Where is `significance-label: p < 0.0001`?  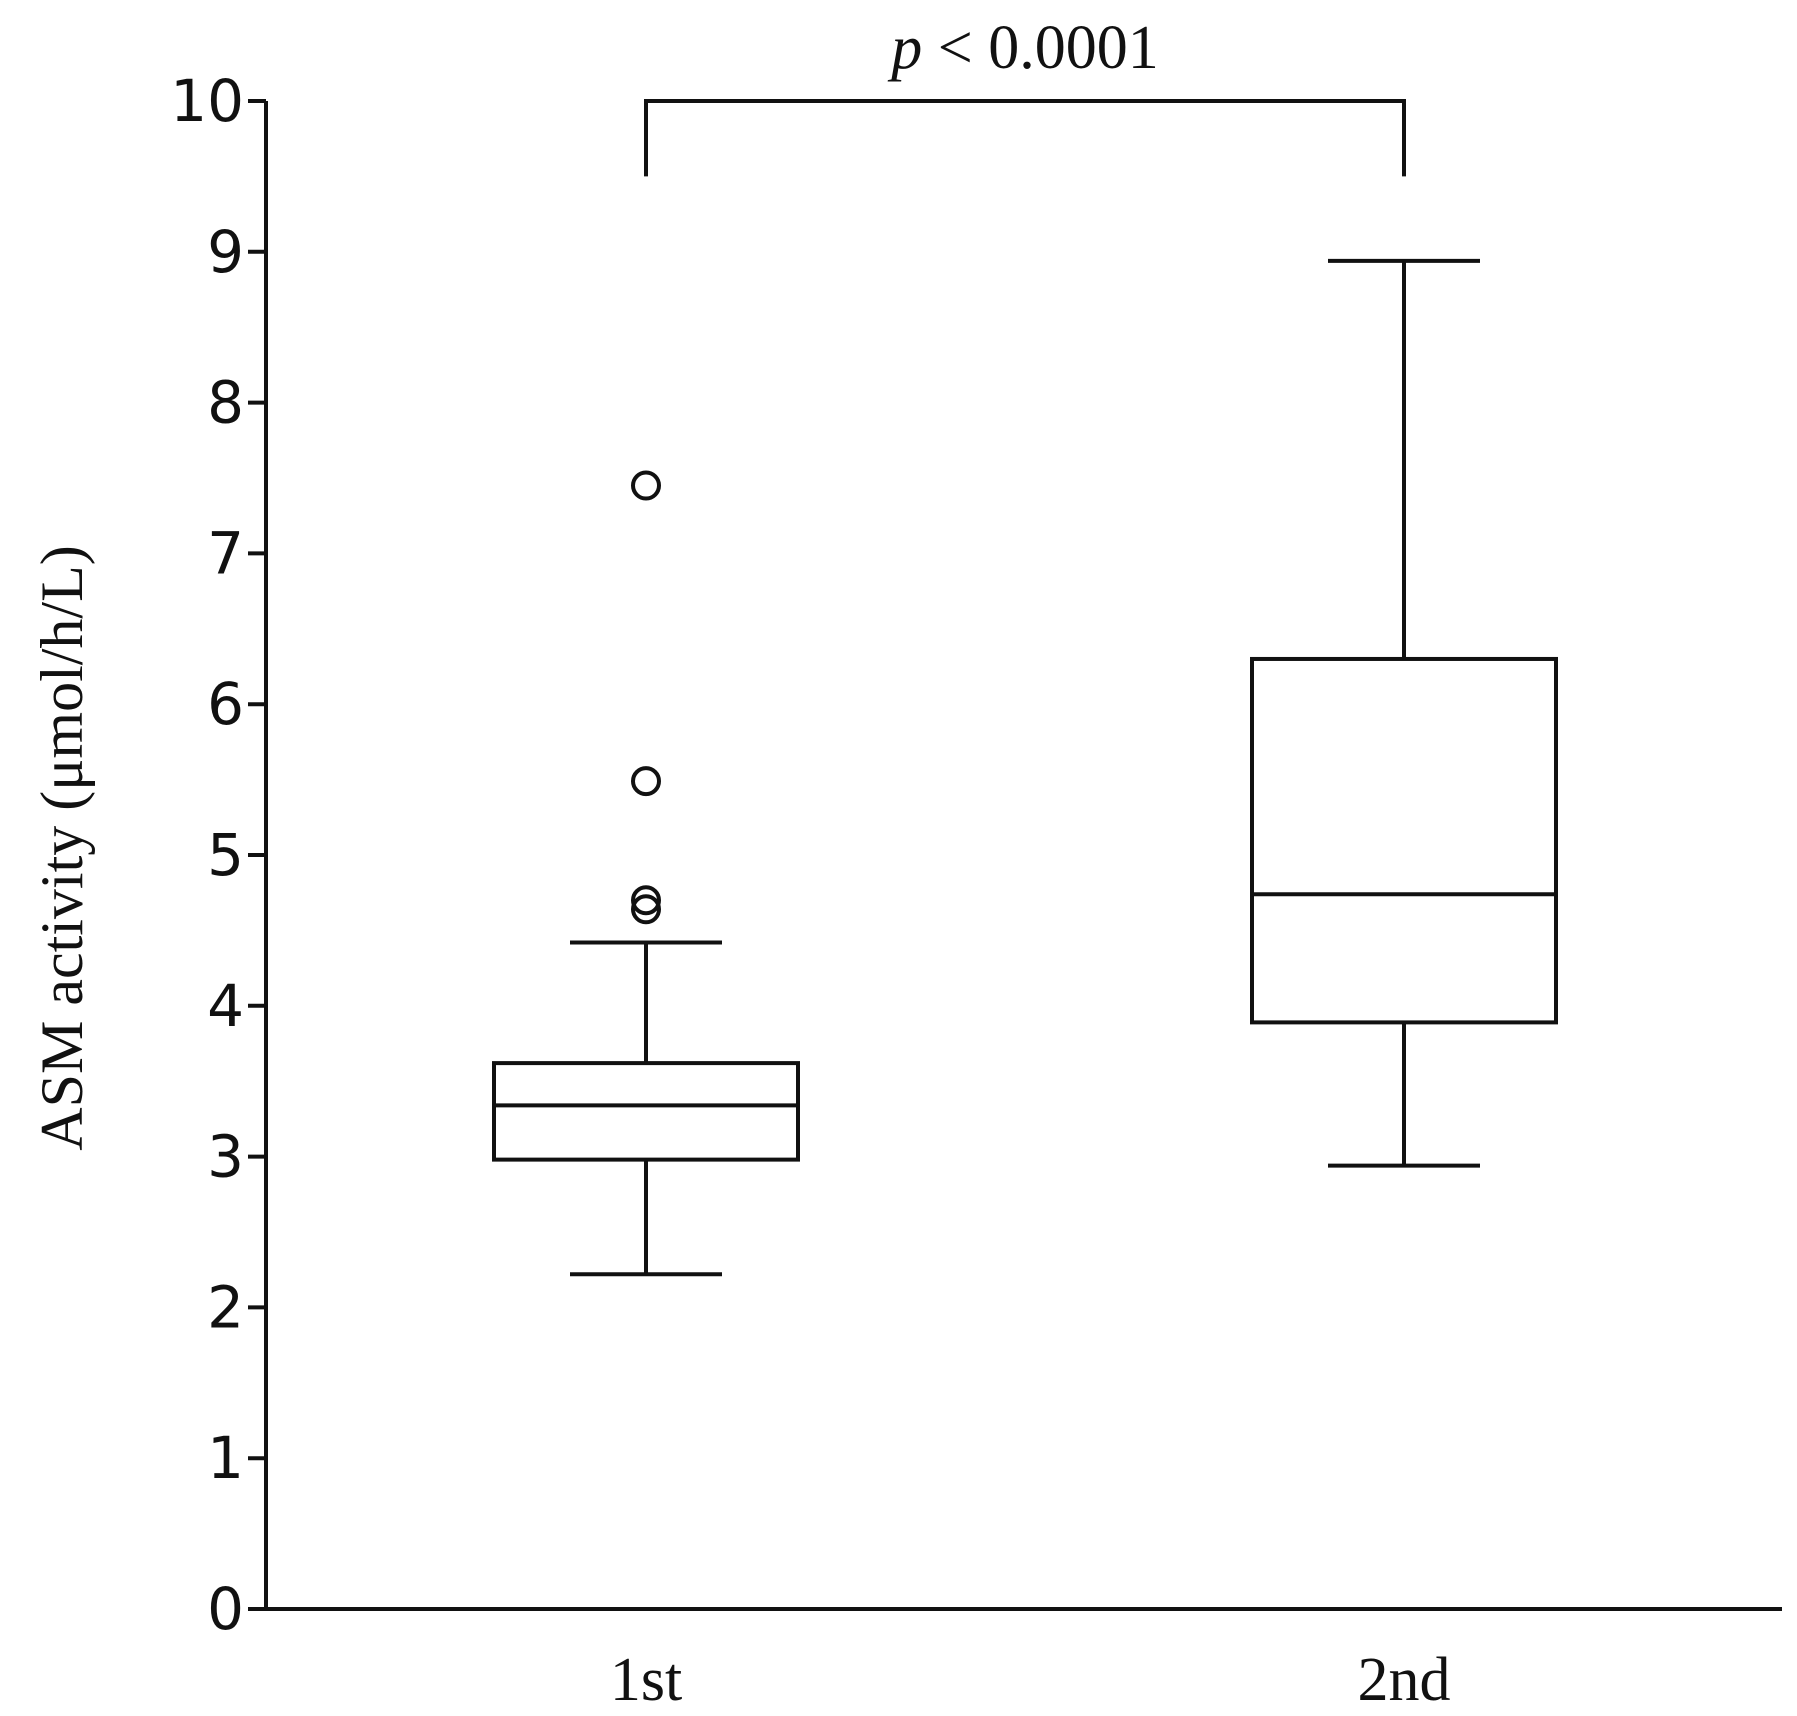 significance-label: p < 0.0001 is located at coordinates (1022, 48).